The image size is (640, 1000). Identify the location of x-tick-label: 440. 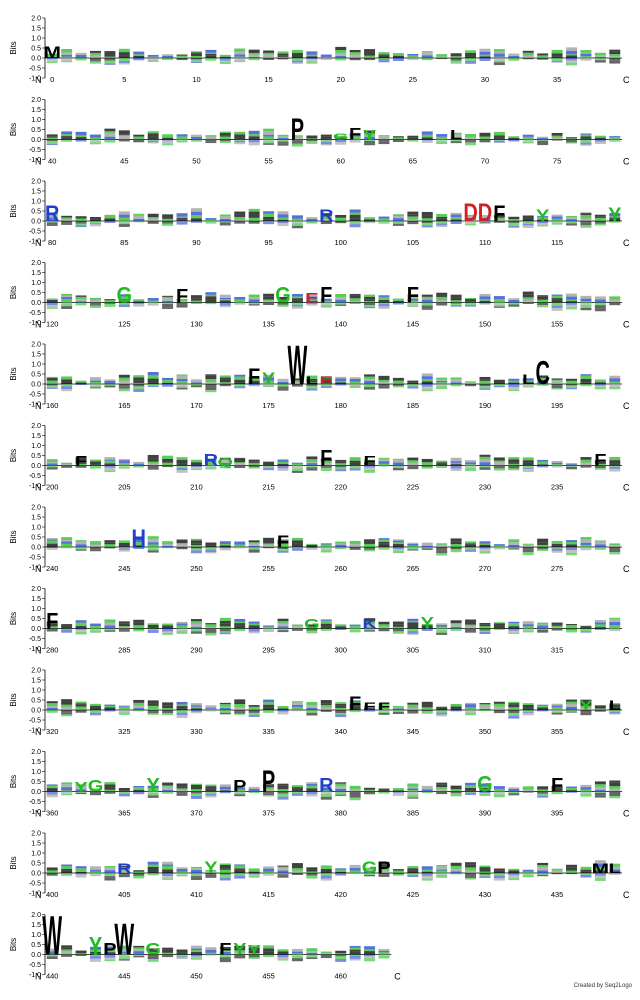
(52, 976).